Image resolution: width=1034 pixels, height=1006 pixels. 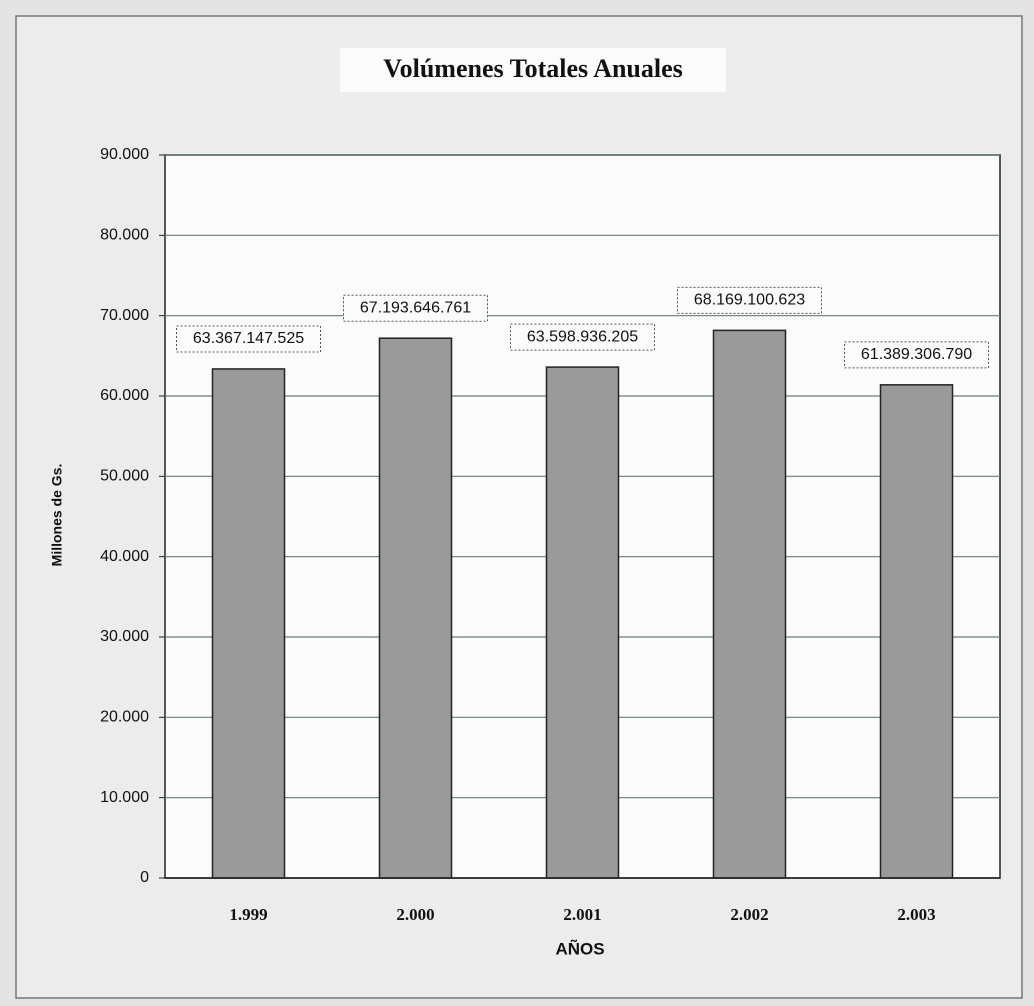 What do you see at coordinates (57, 515) in the screenshot?
I see `y-axis-label: Millones de Gs.` at bounding box center [57, 515].